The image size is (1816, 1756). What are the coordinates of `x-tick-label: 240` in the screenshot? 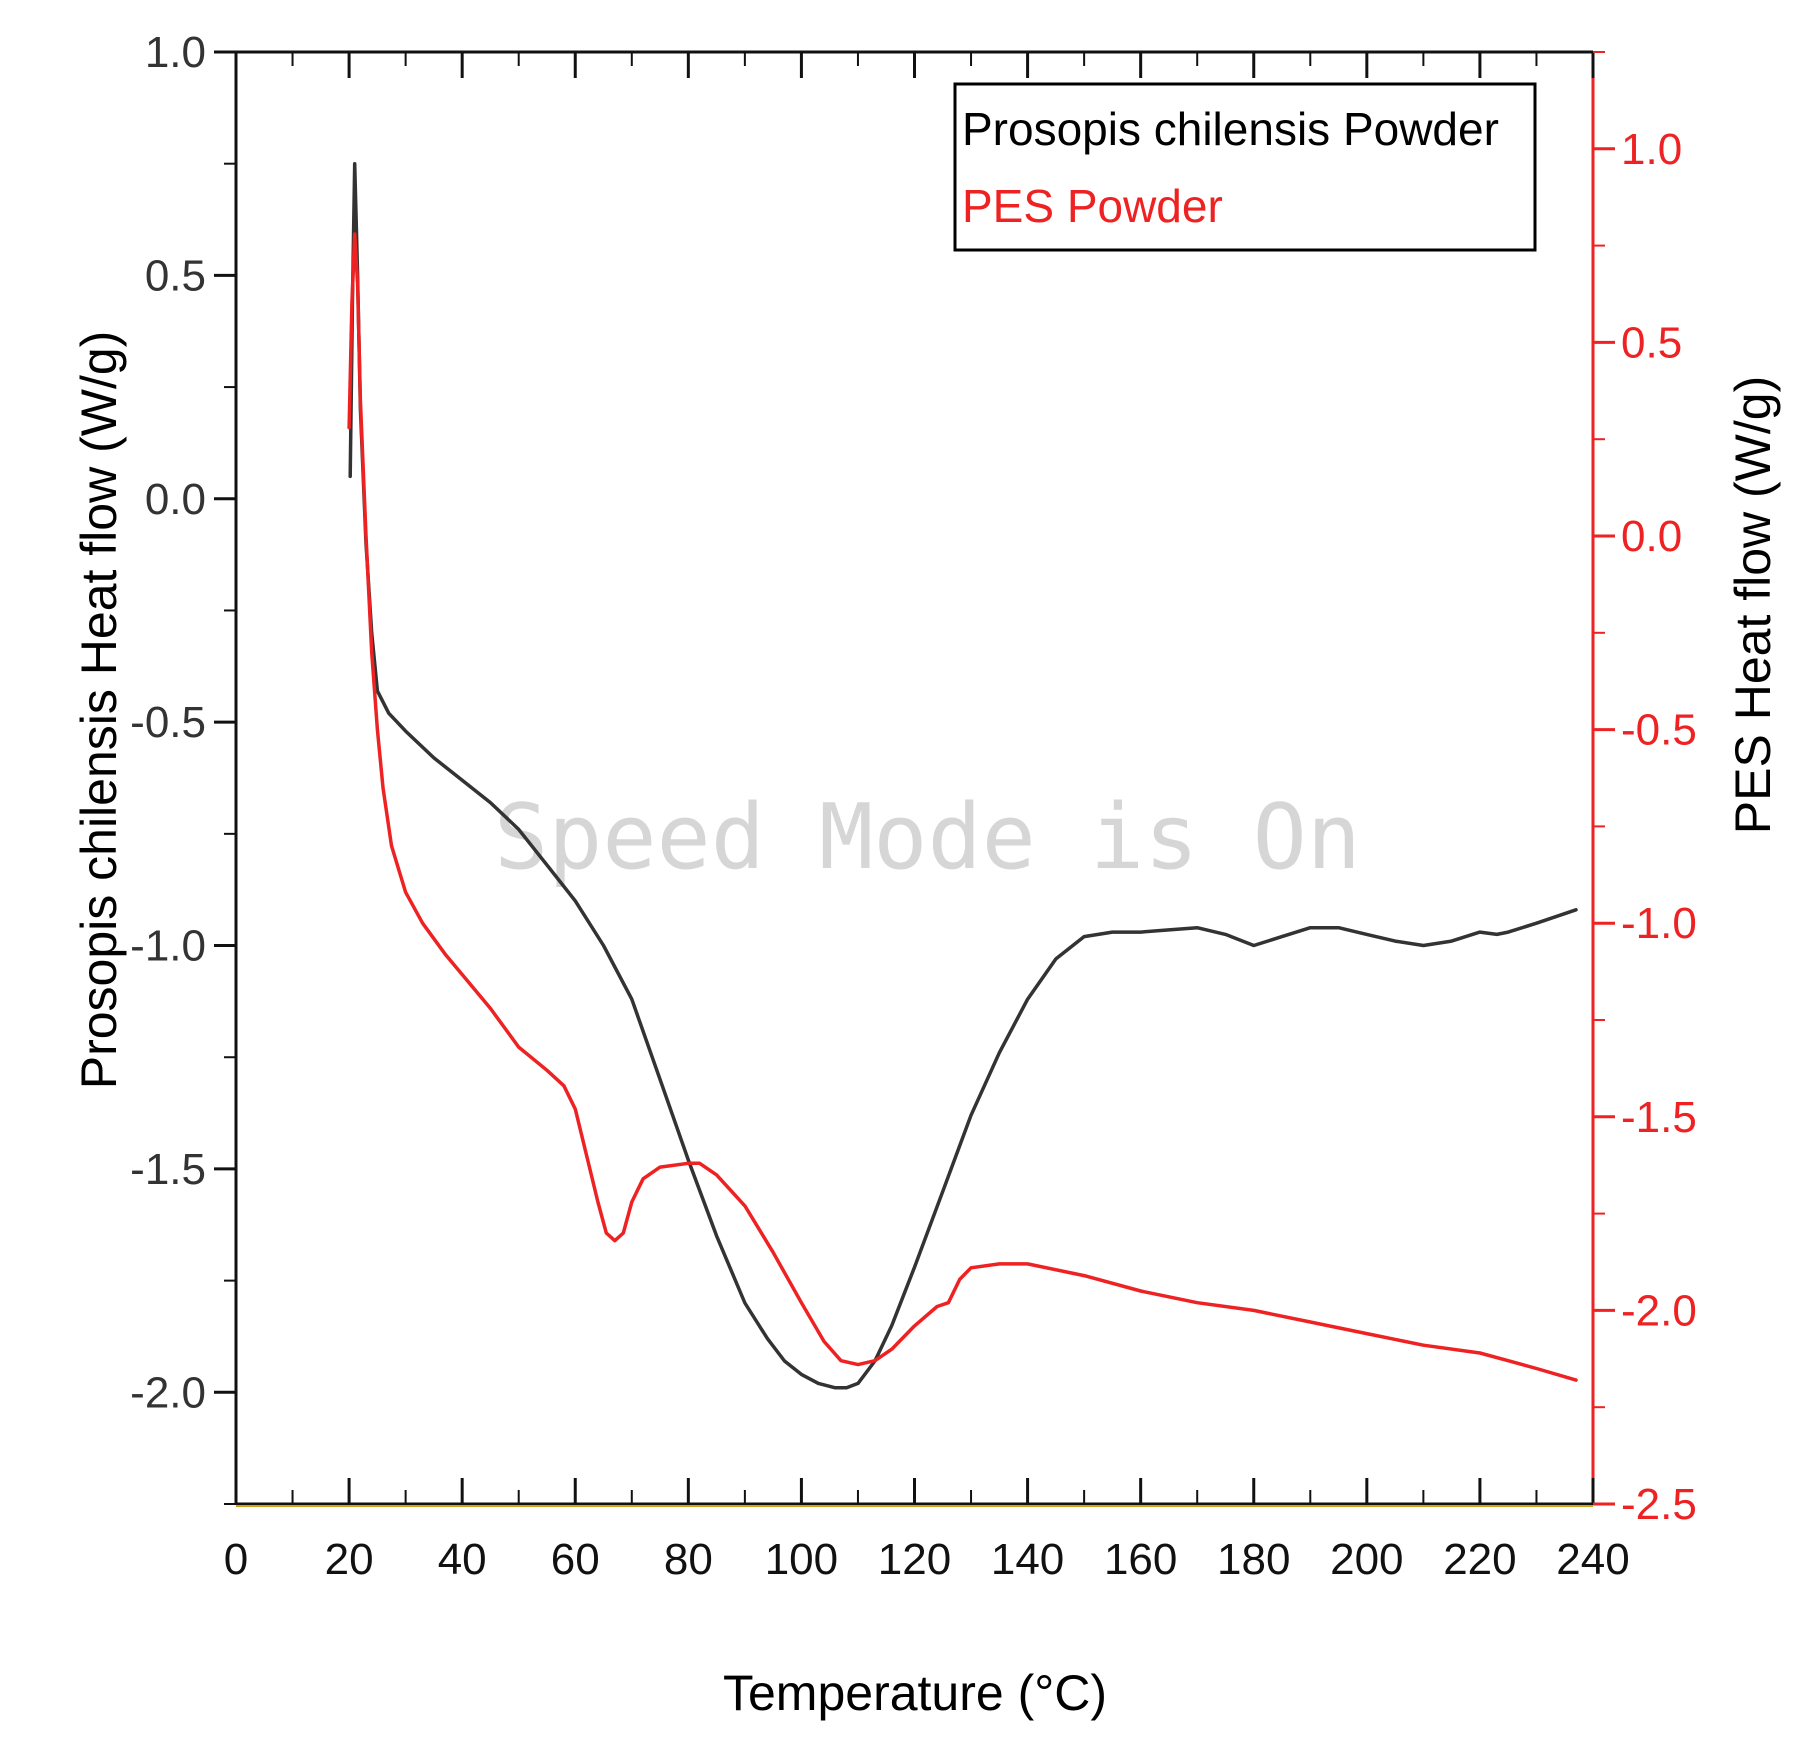 It's located at (1592, 1559).